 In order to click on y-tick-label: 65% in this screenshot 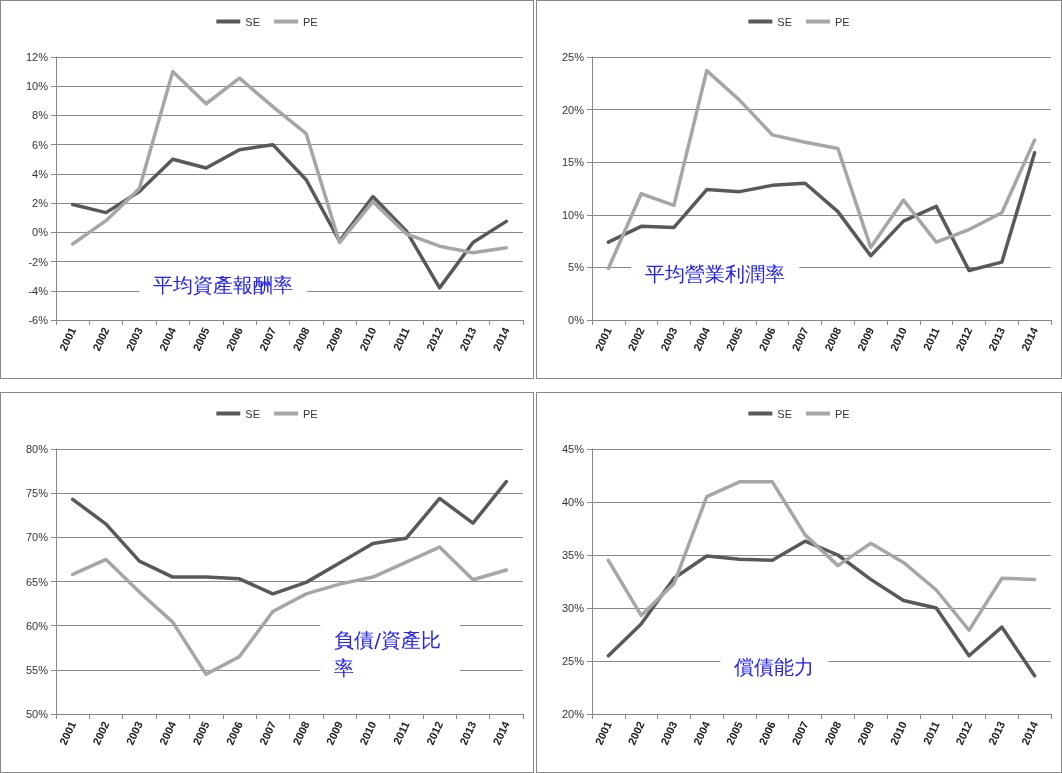, I will do `click(37, 581)`.